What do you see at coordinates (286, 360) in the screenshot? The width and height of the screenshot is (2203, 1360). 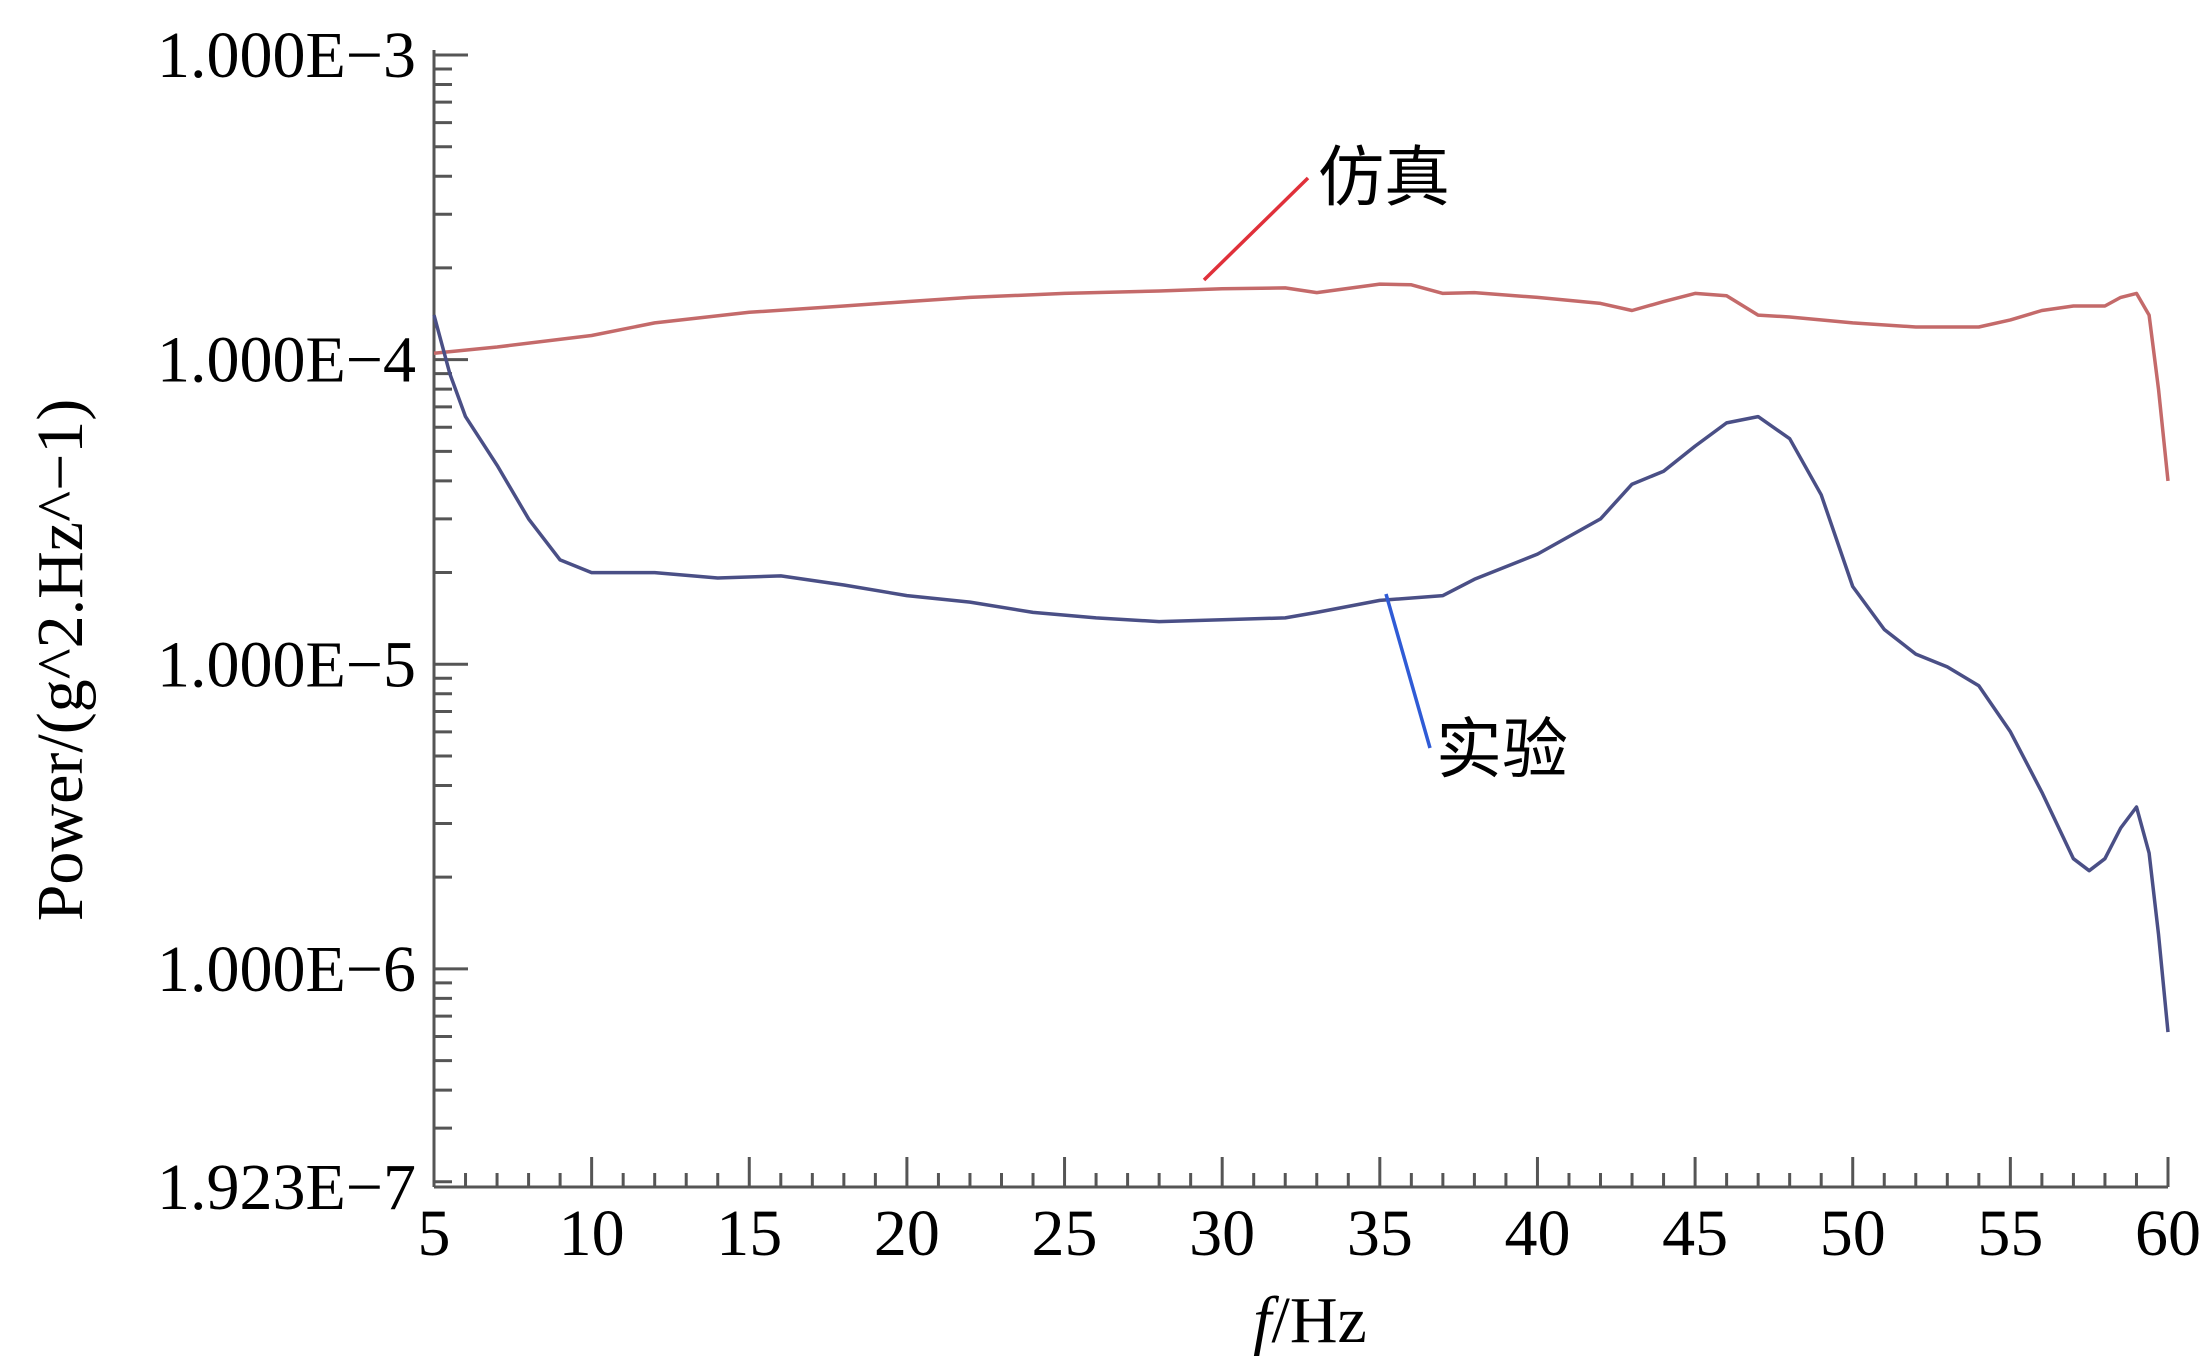 I see `y-tick-label: 1.000E−4` at bounding box center [286, 360].